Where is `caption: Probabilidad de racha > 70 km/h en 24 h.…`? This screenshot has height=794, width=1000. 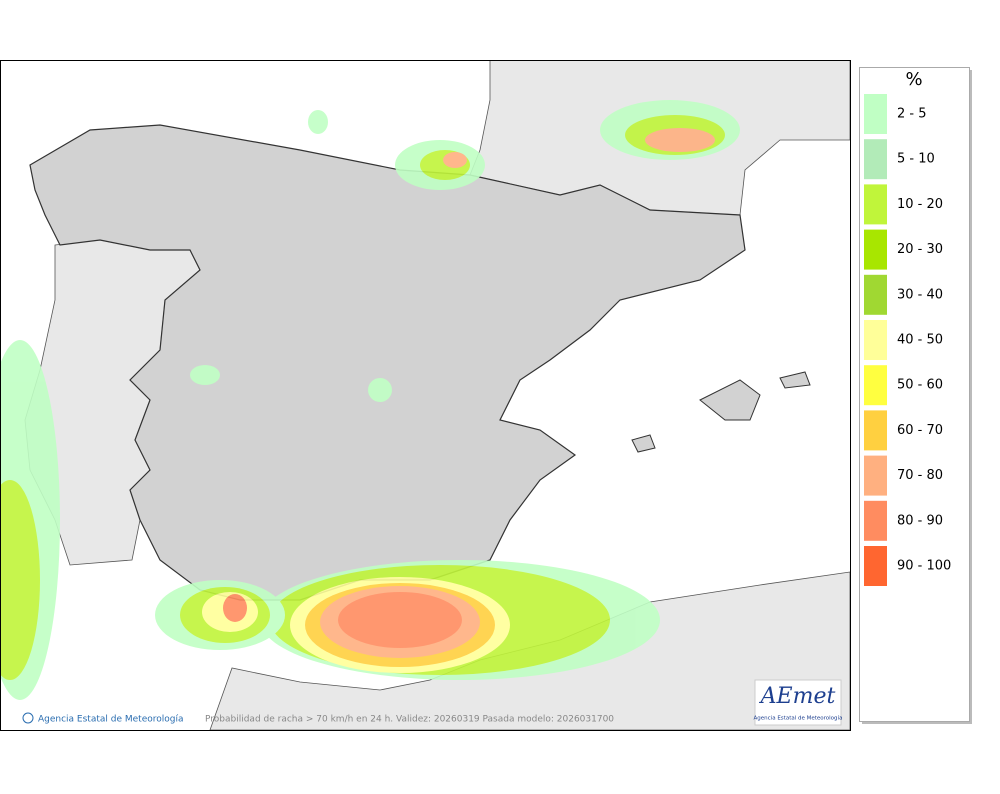 caption: Probabilidad de racha > 70 km/h en 24 h.… is located at coordinates (409, 720).